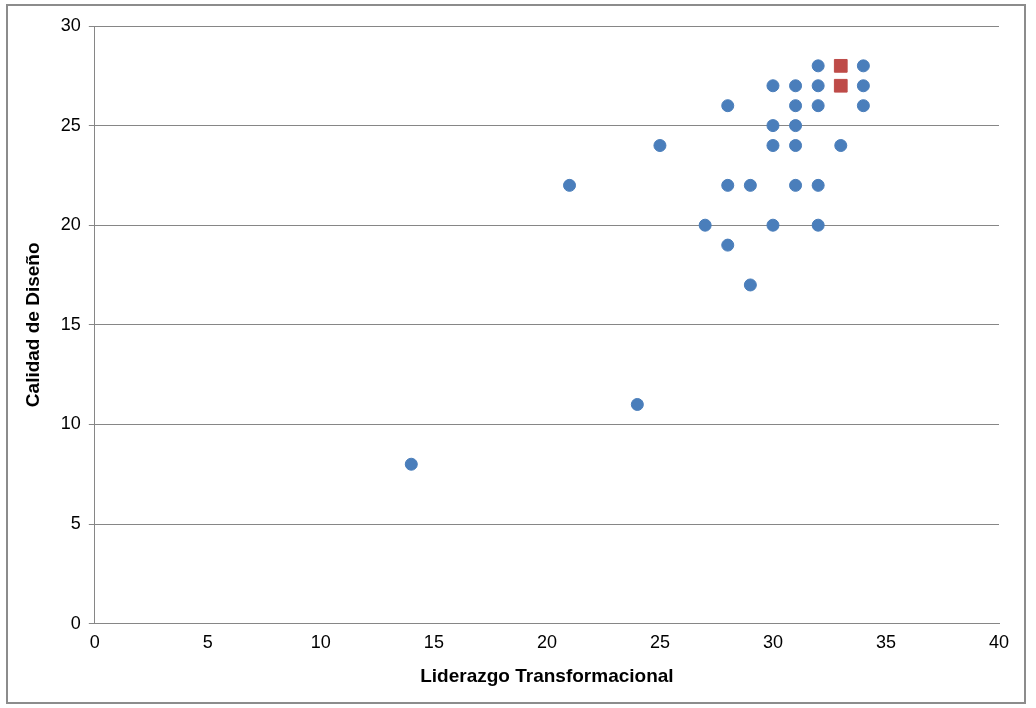 The height and width of the screenshot is (708, 1036). What do you see at coordinates (320, 642) in the screenshot?
I see `x-tick-label: 10` at bounding box center [320, 642].